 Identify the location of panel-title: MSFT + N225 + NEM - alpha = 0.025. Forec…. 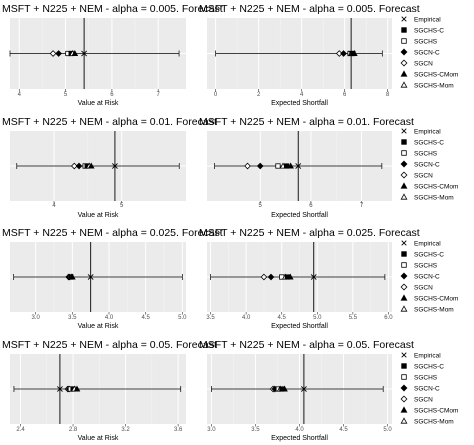
(112, 233).